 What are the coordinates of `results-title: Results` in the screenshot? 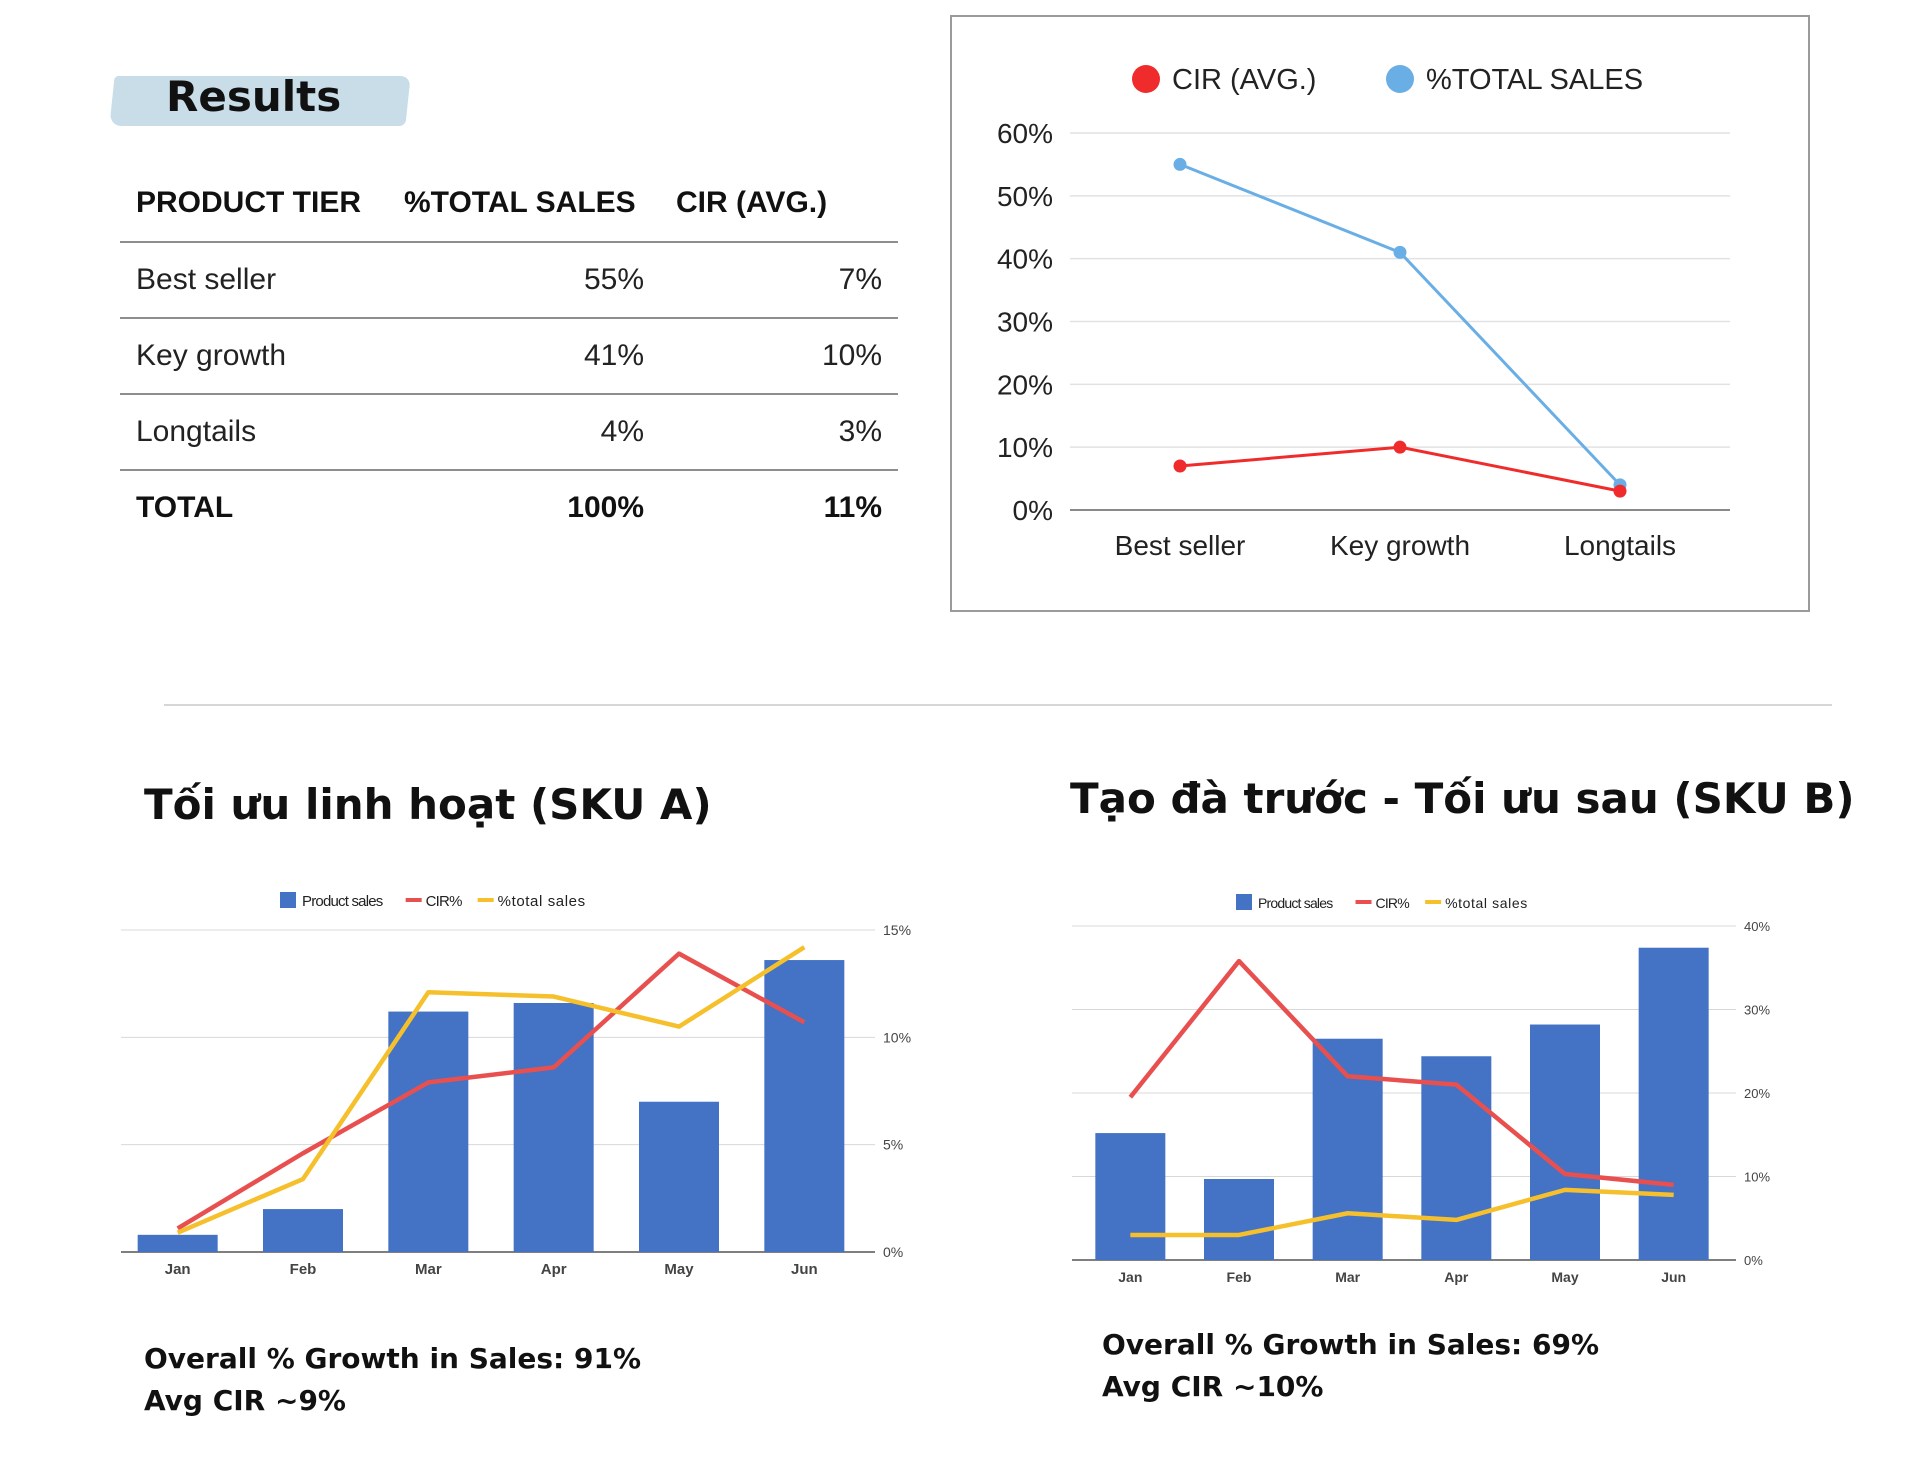 It's located at (254, 96).